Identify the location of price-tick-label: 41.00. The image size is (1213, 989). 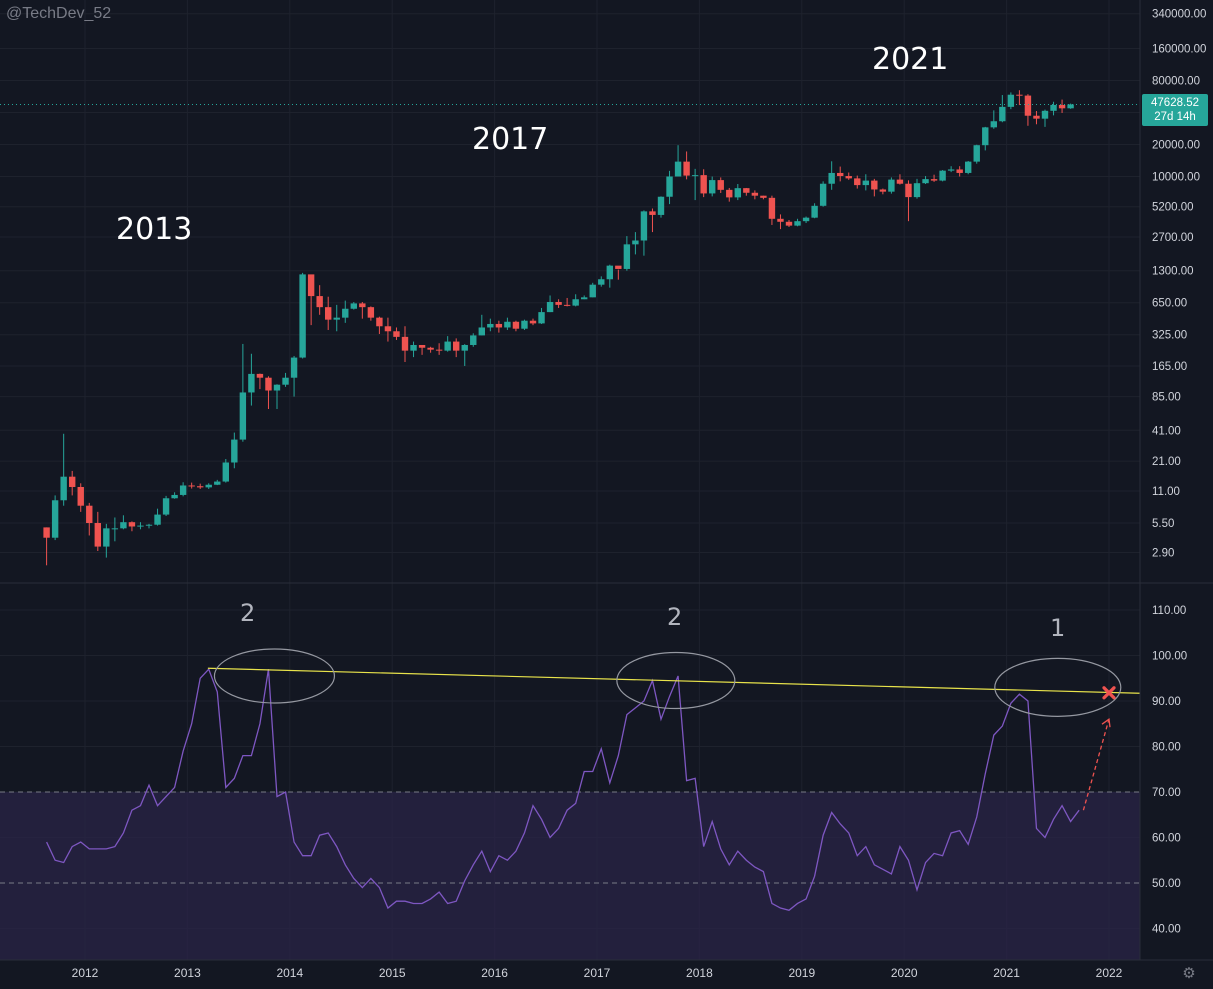
(1166, 431).